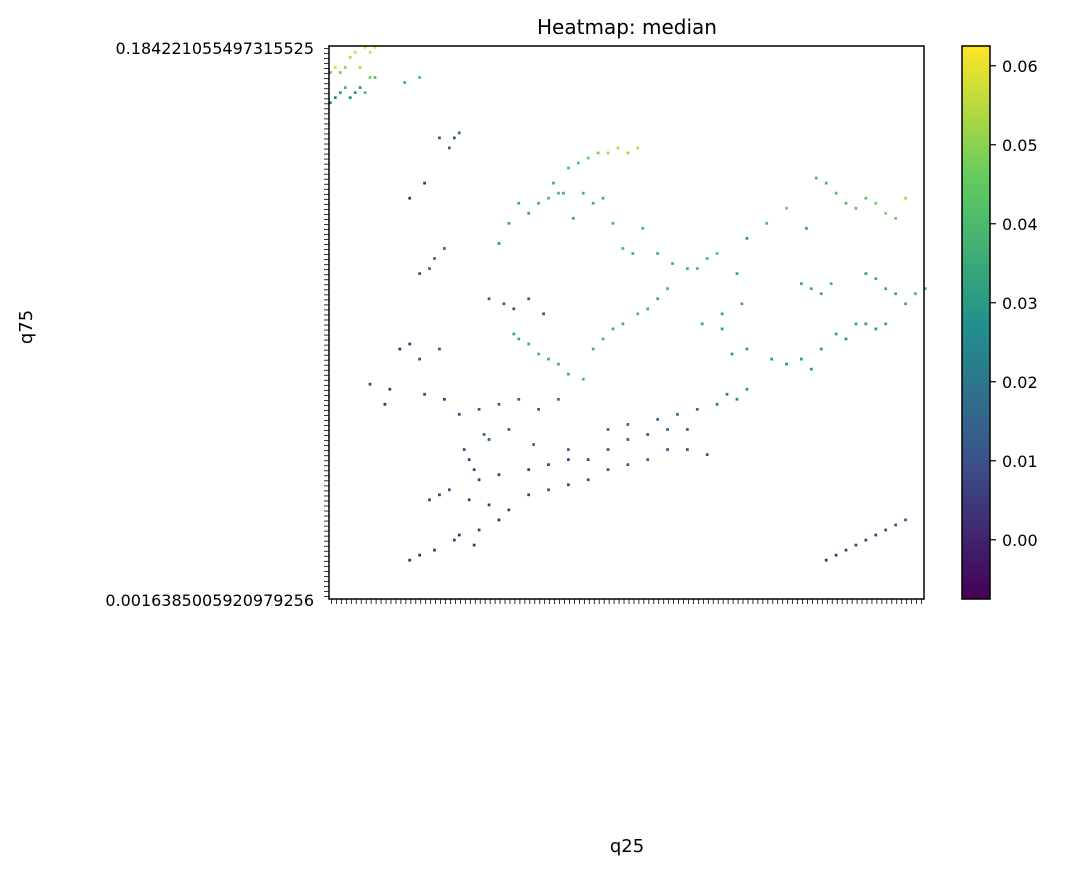 The width and height of the screenshot is (1065, 870). Describe the element at coordinates (326, 322) in the screenshot. I see `y-axis-ticks` at that location.